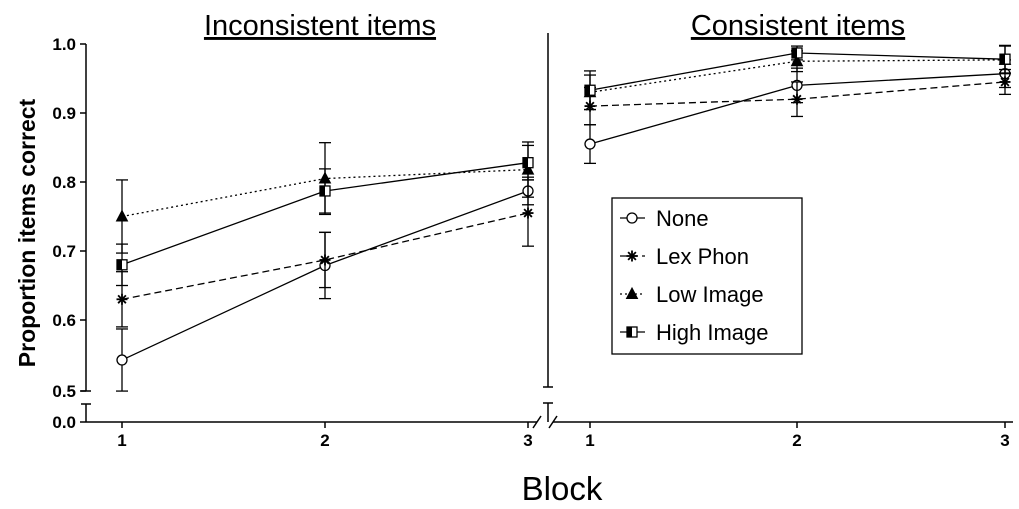  Describe the element at coordinates (798, 26) in the screenshot. I see `panel-title: Consistent items` at that location.